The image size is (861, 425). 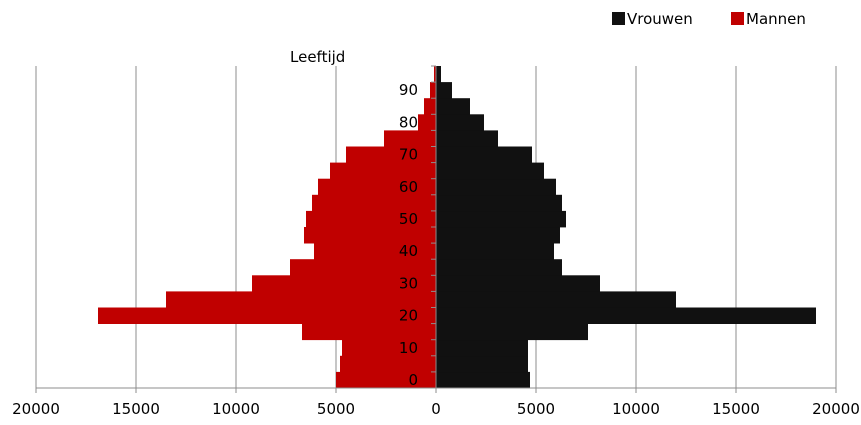 I want to click on x-tick-label-7: 15000, so click(x=736, y=409).